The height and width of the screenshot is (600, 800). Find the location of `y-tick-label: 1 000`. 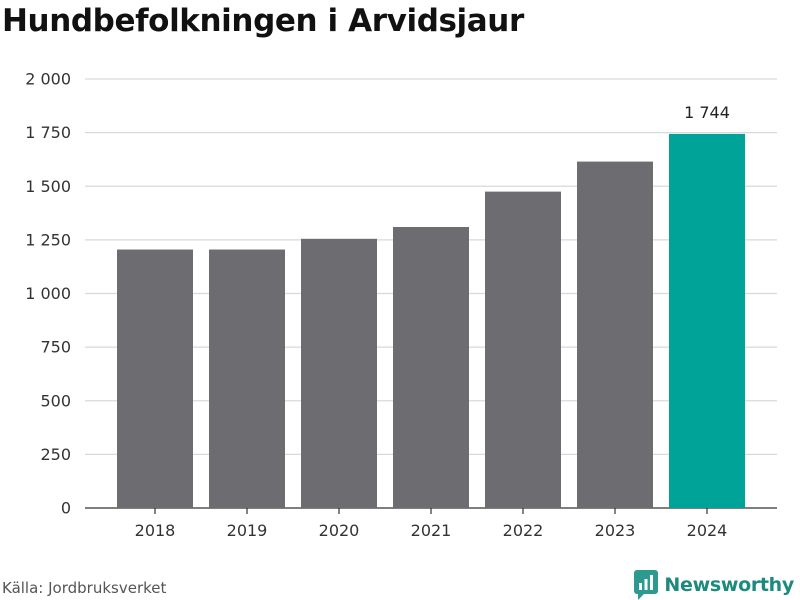

y-tick-label: 1 000 is located at coordinates (48, 293).